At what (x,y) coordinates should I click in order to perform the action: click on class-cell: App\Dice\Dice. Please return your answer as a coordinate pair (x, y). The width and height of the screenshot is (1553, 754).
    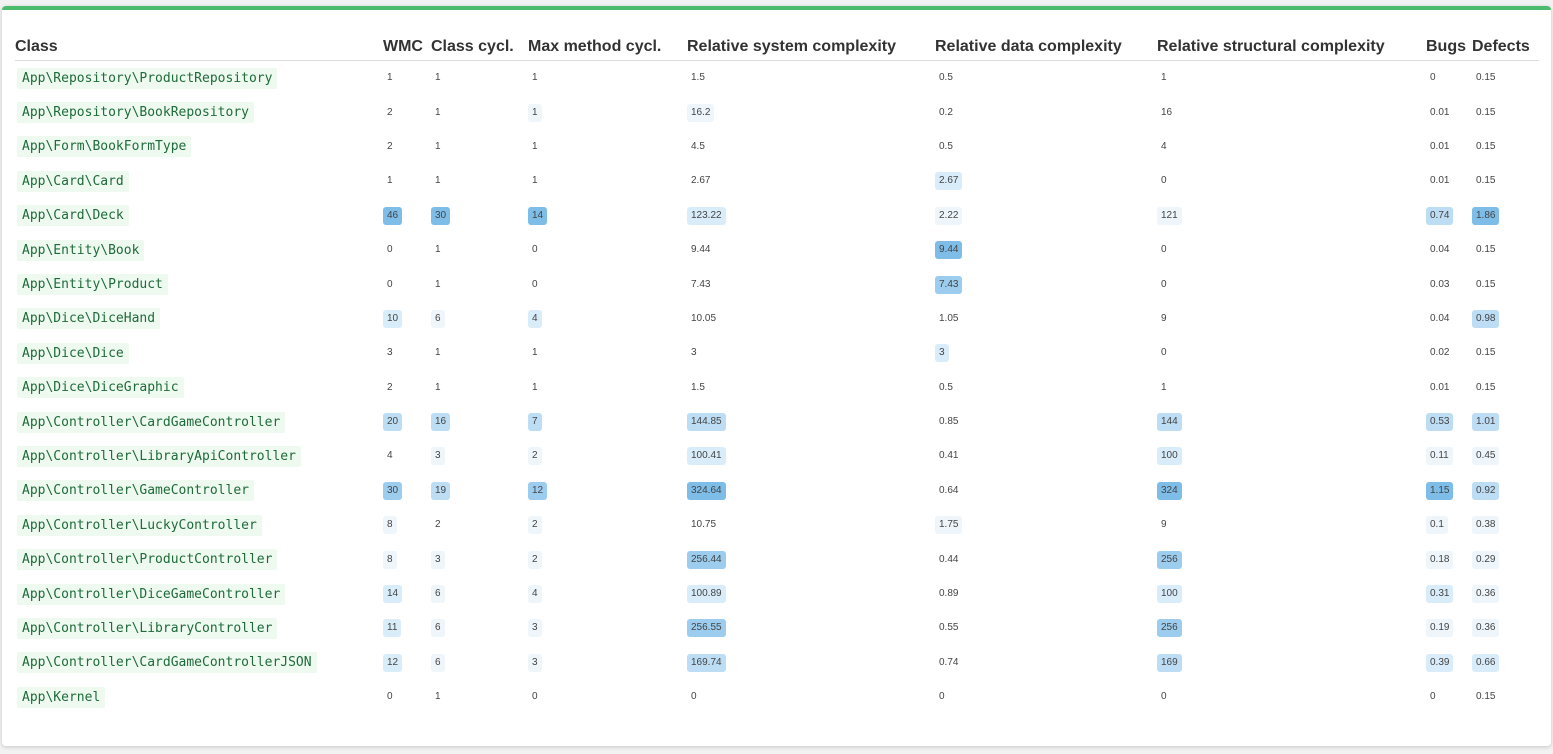
    Looking at the image, I should click on (199, 353).